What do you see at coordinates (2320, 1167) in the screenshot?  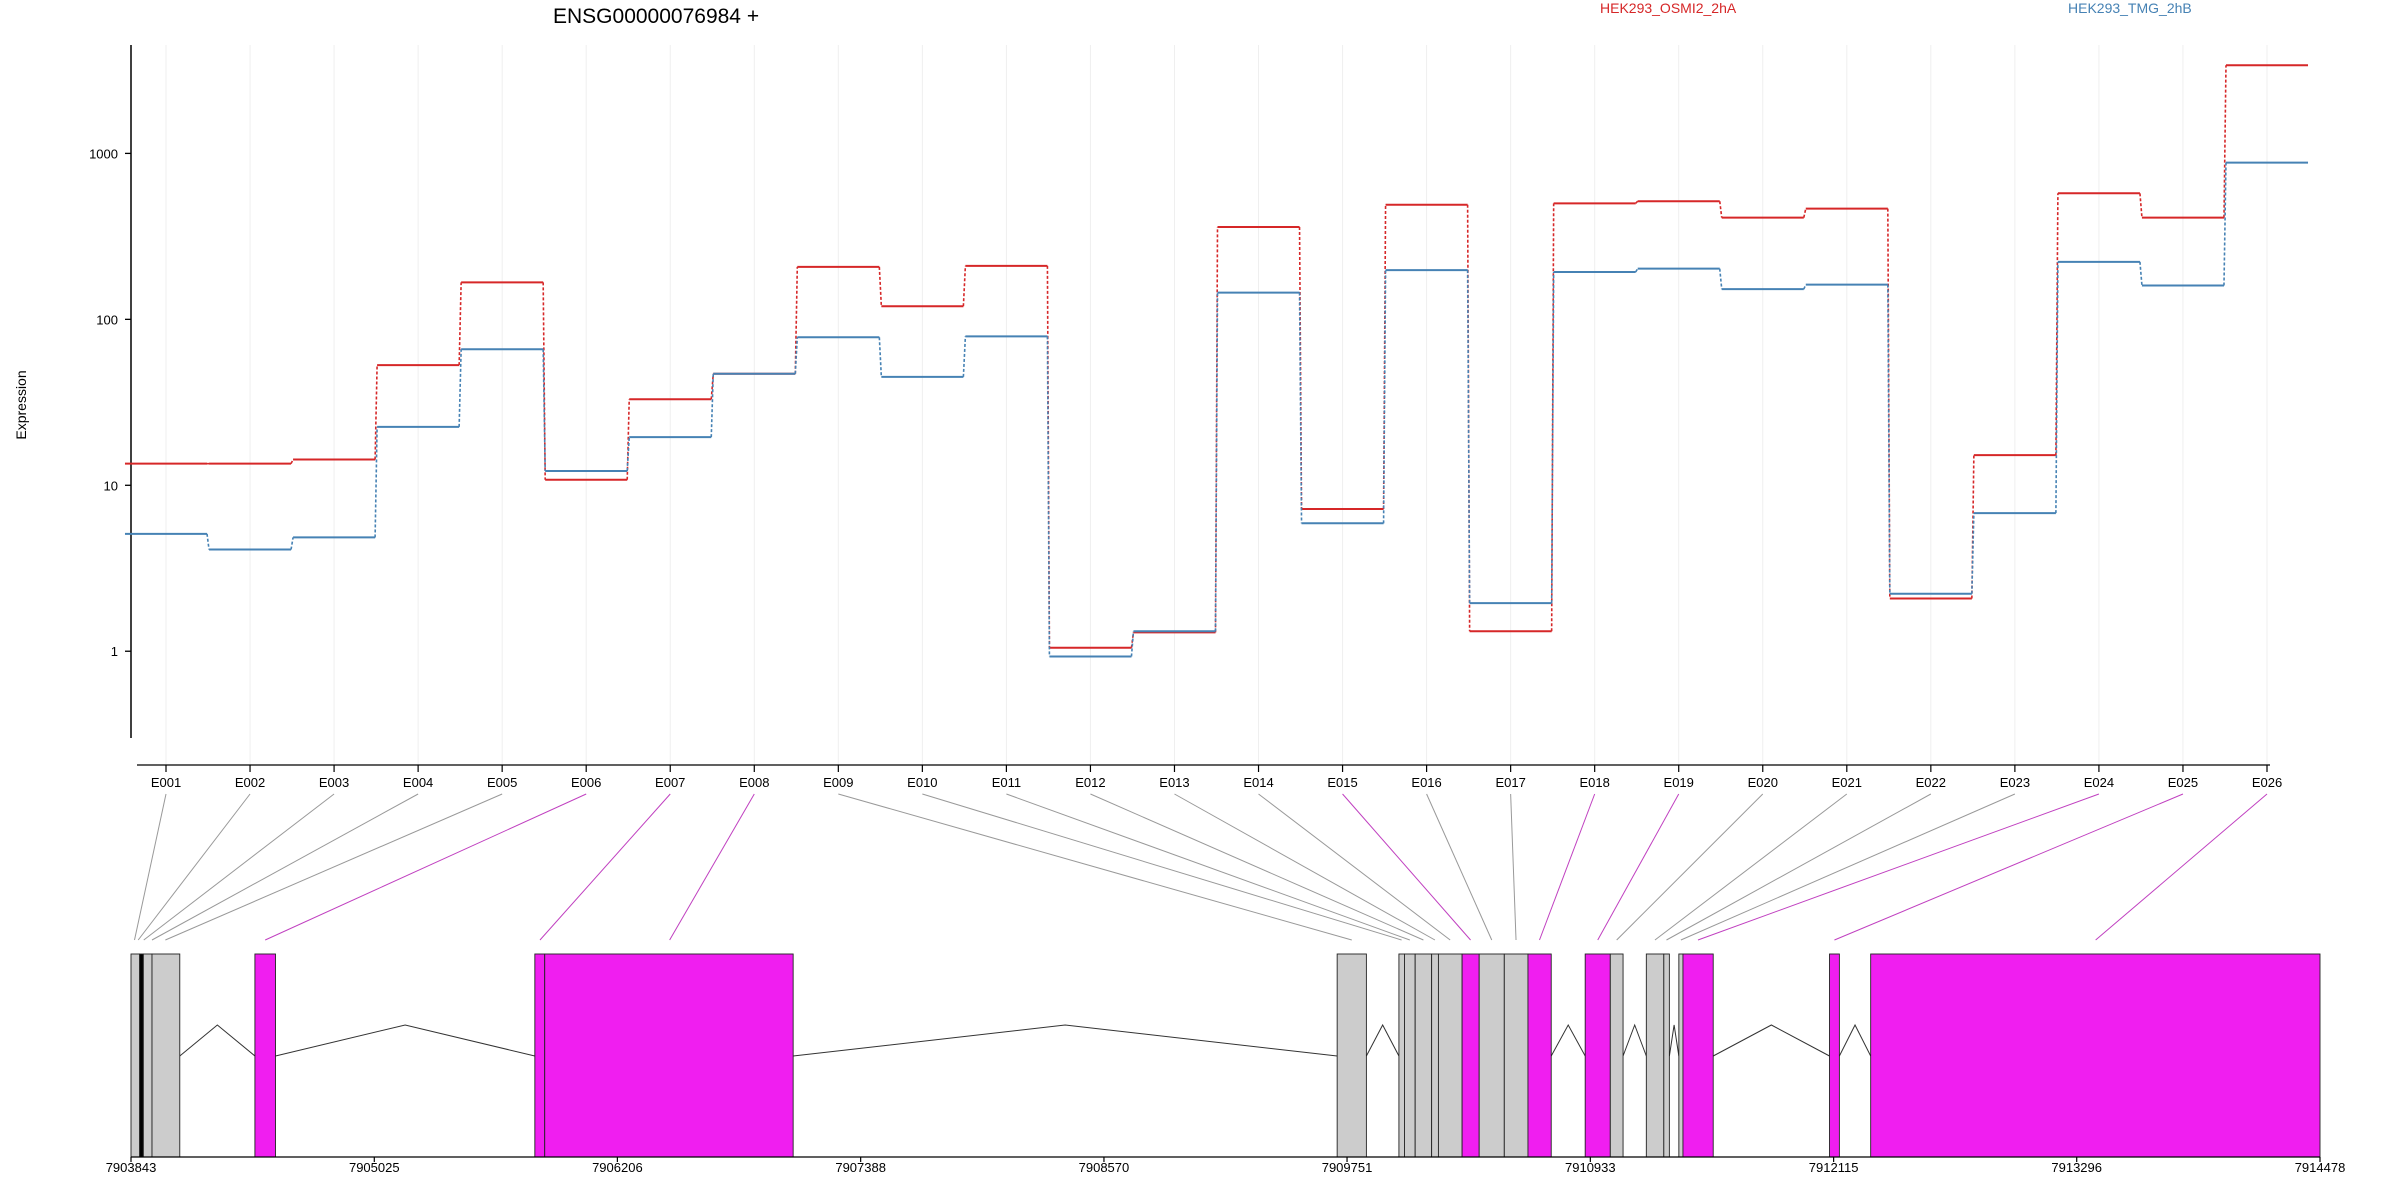 I see `coordinate-tick-label: 7914478` at bounding box center [2320, 1167].